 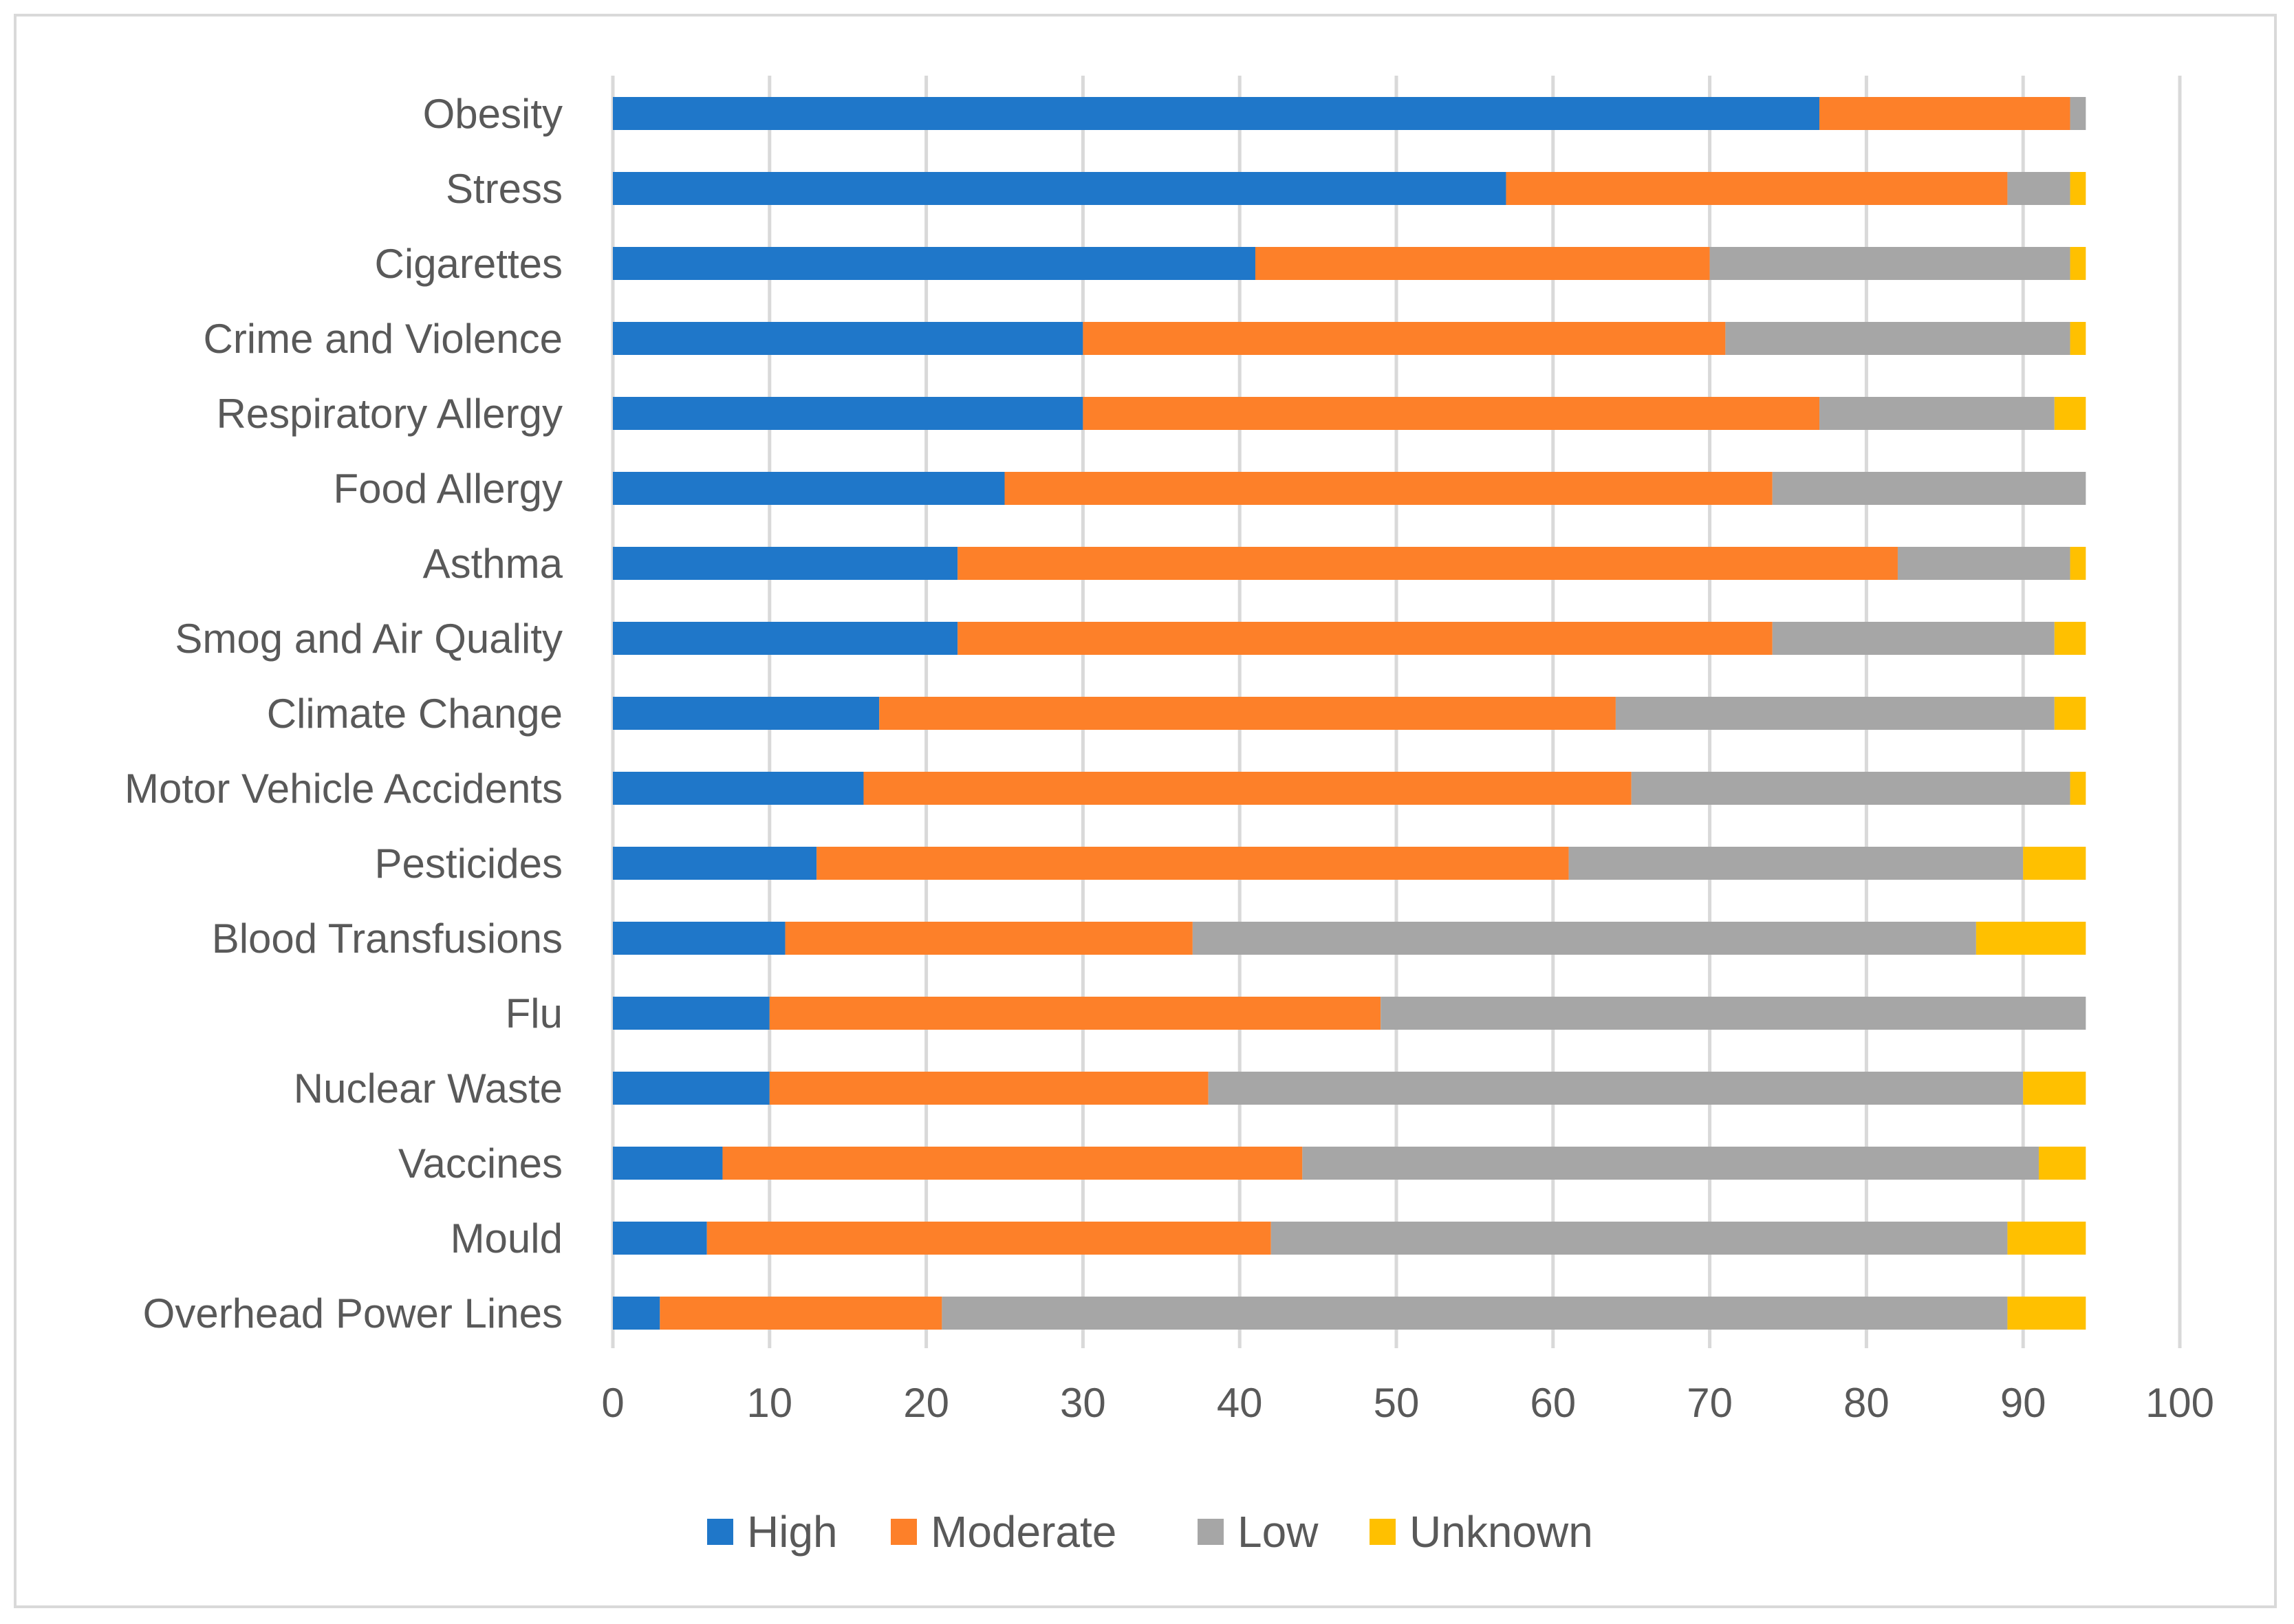 What do you see at coordinates (353, 1313) in the screenshot?
I see `category-label-overhead-power-lines: Overhead Power Lines` at bounding box center [353, 1313].